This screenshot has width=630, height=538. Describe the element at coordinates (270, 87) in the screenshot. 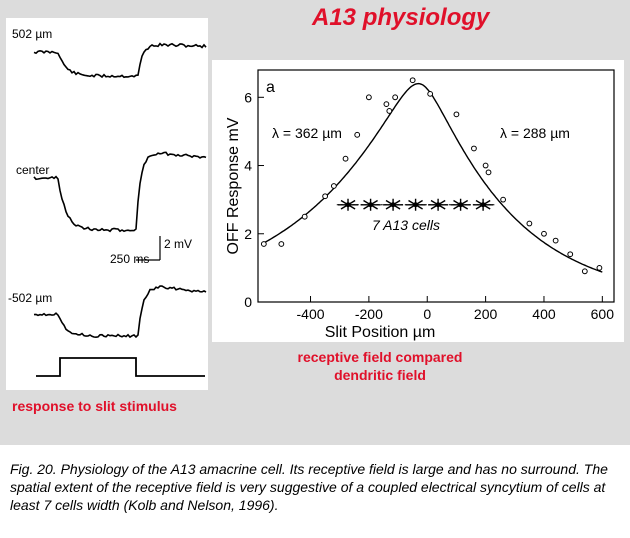

I see `panel-label: a` at that location.